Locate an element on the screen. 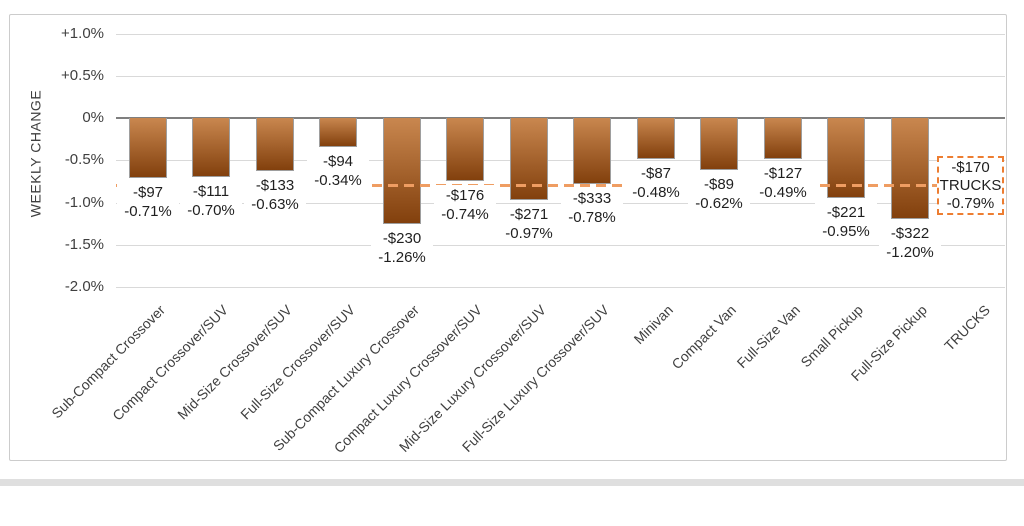 The image size is (1024, 526). x-category-label: Full-Size Crossover/SUV is located at coordinates (298, 362).